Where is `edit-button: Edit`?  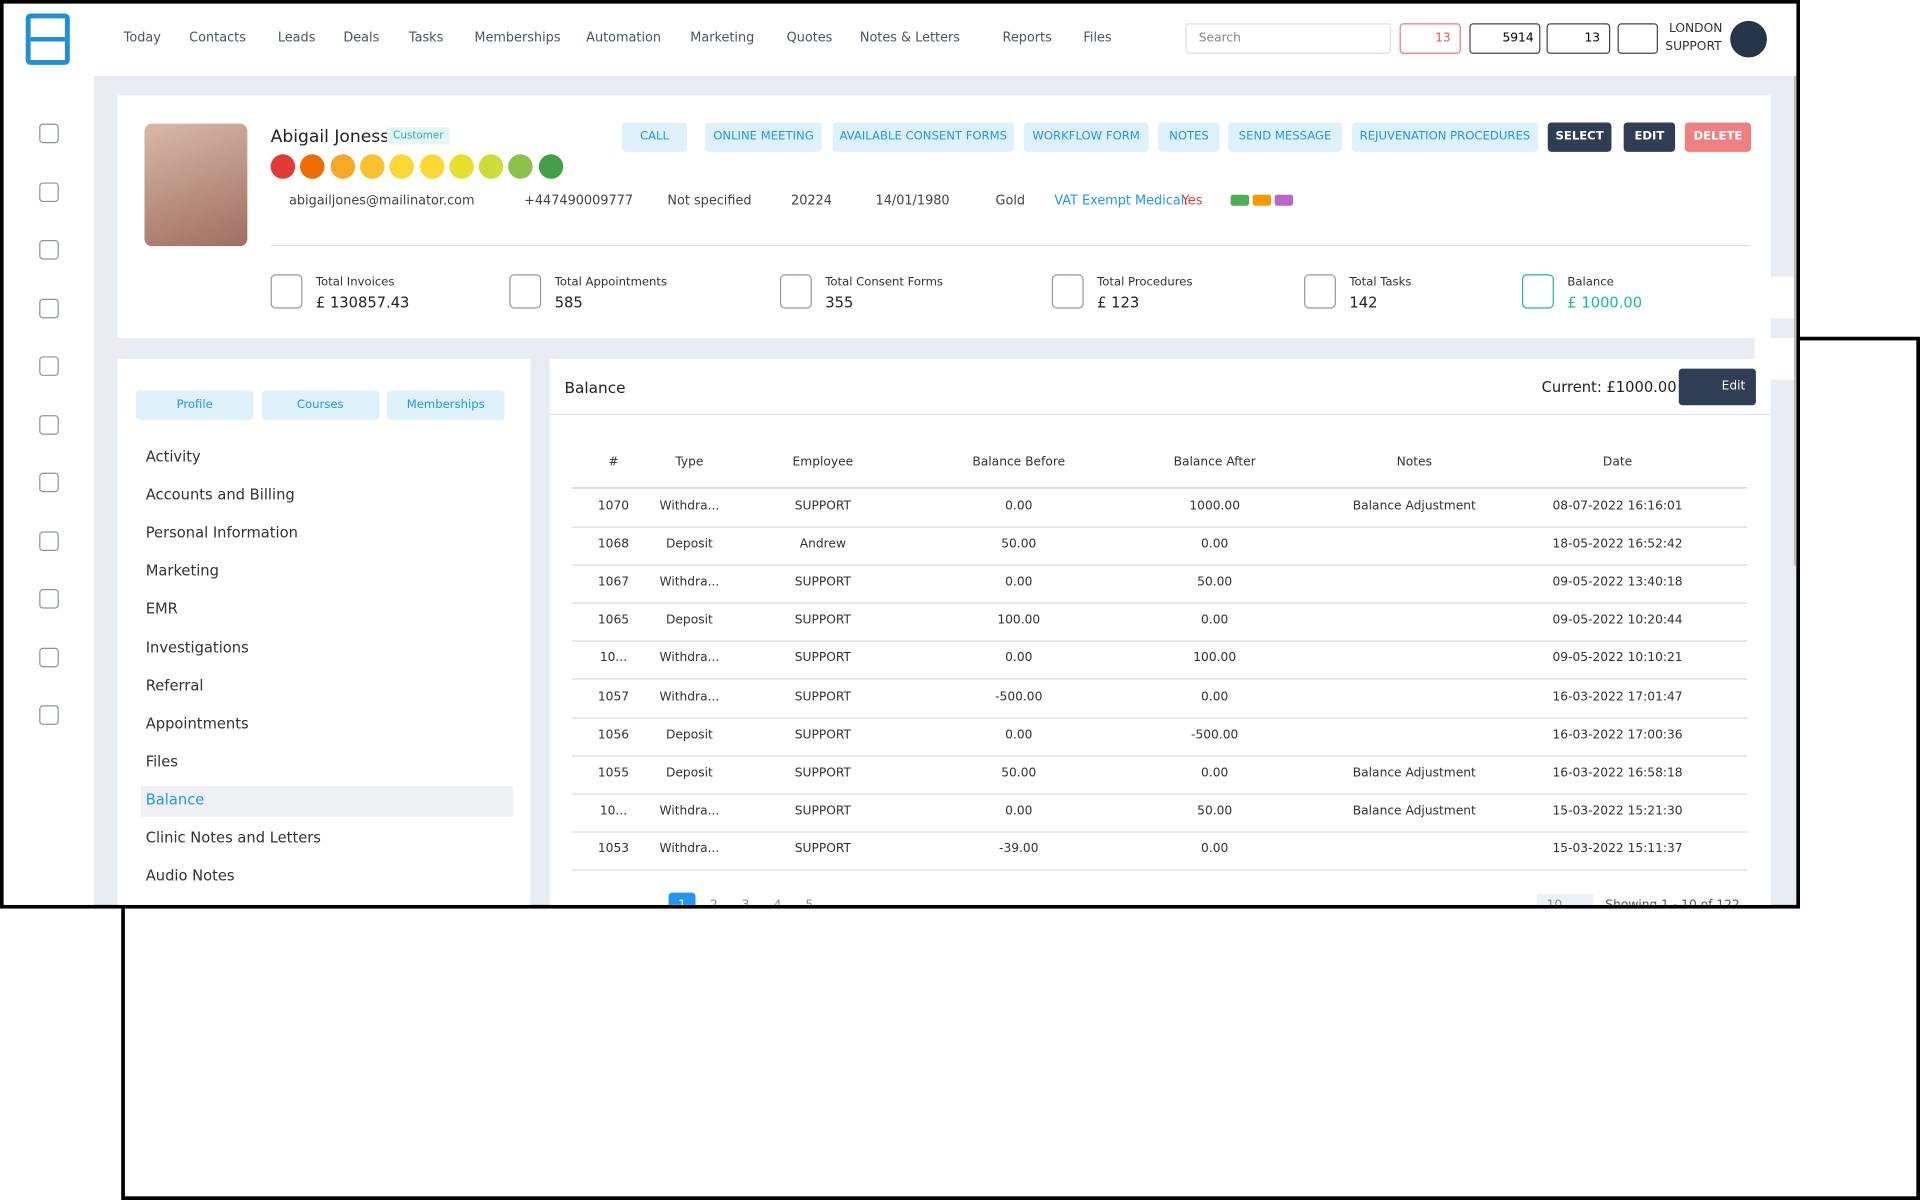
edit-button: Edit is located at coordinates (1717, 387).